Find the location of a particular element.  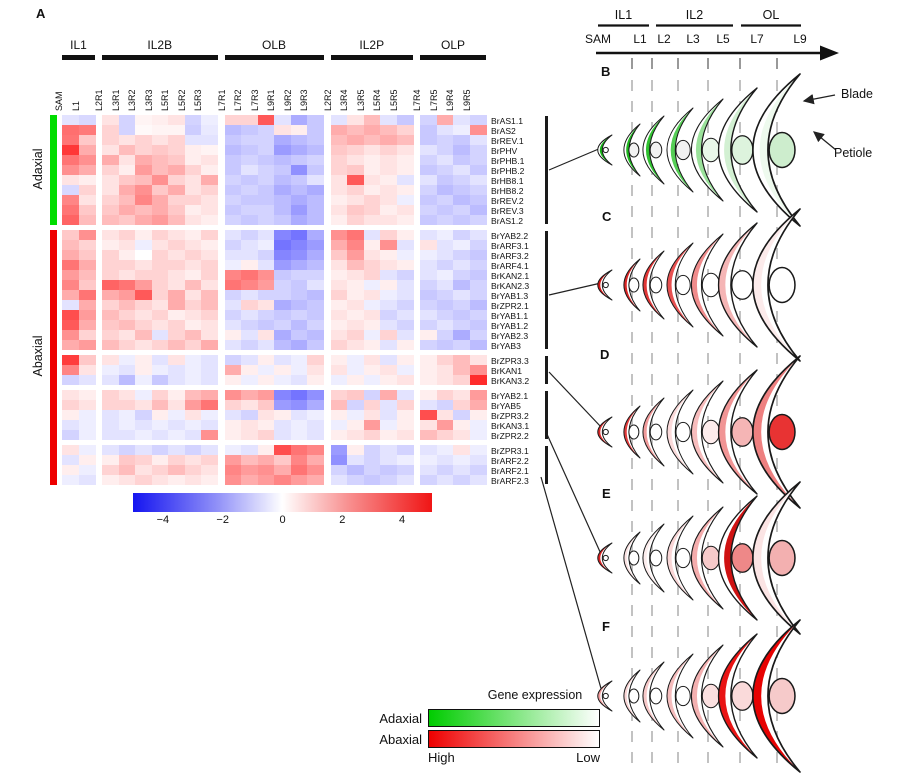

column-label-L7R5: L7R5 is located at coordinates (433, 100).